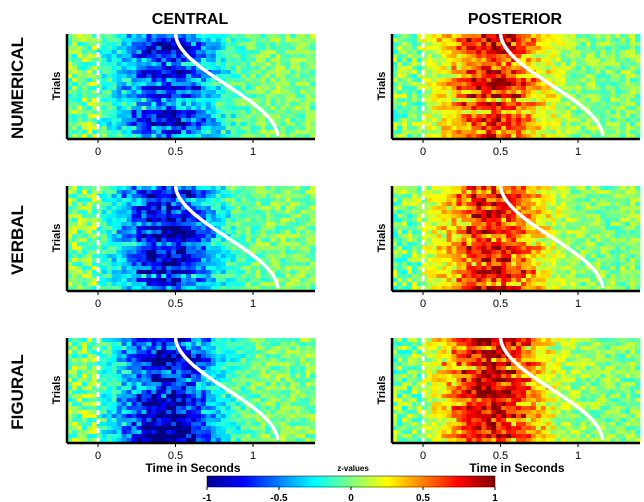  I want to click on y-axis-label: Trials, so click(382, 86).